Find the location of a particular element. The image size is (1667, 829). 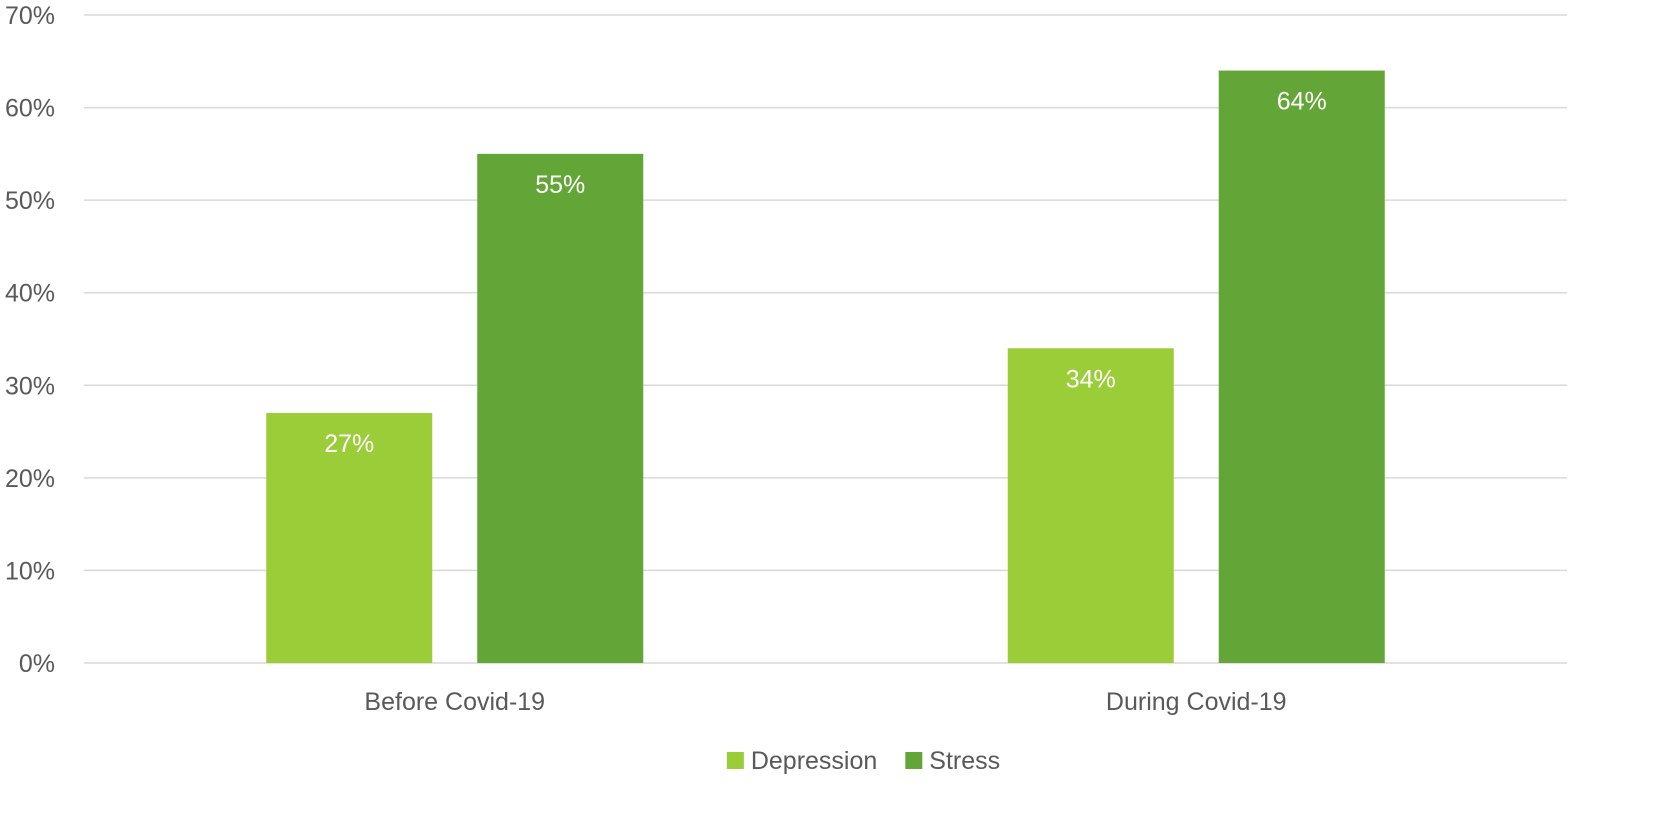

legend-label: Stress is located at coordinates (964, 761).